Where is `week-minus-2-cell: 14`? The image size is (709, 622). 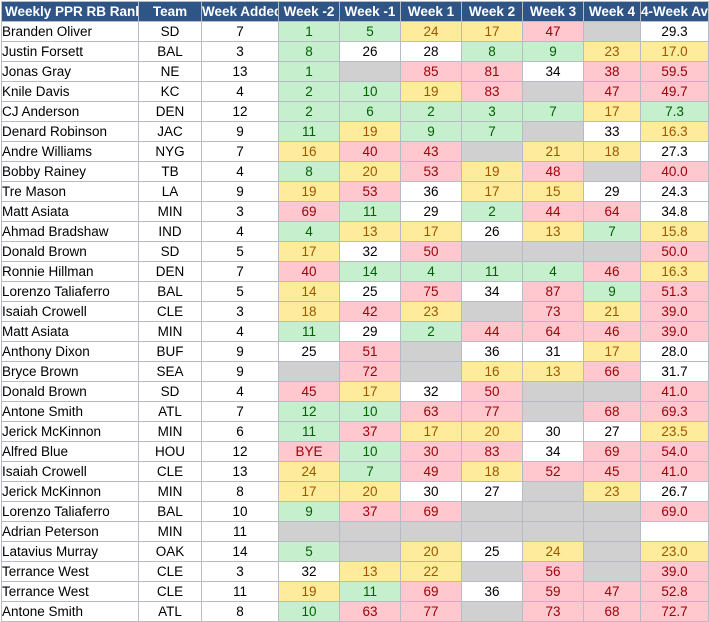
week-minus-2-cell: 14 is located at coordinates (309, 291).